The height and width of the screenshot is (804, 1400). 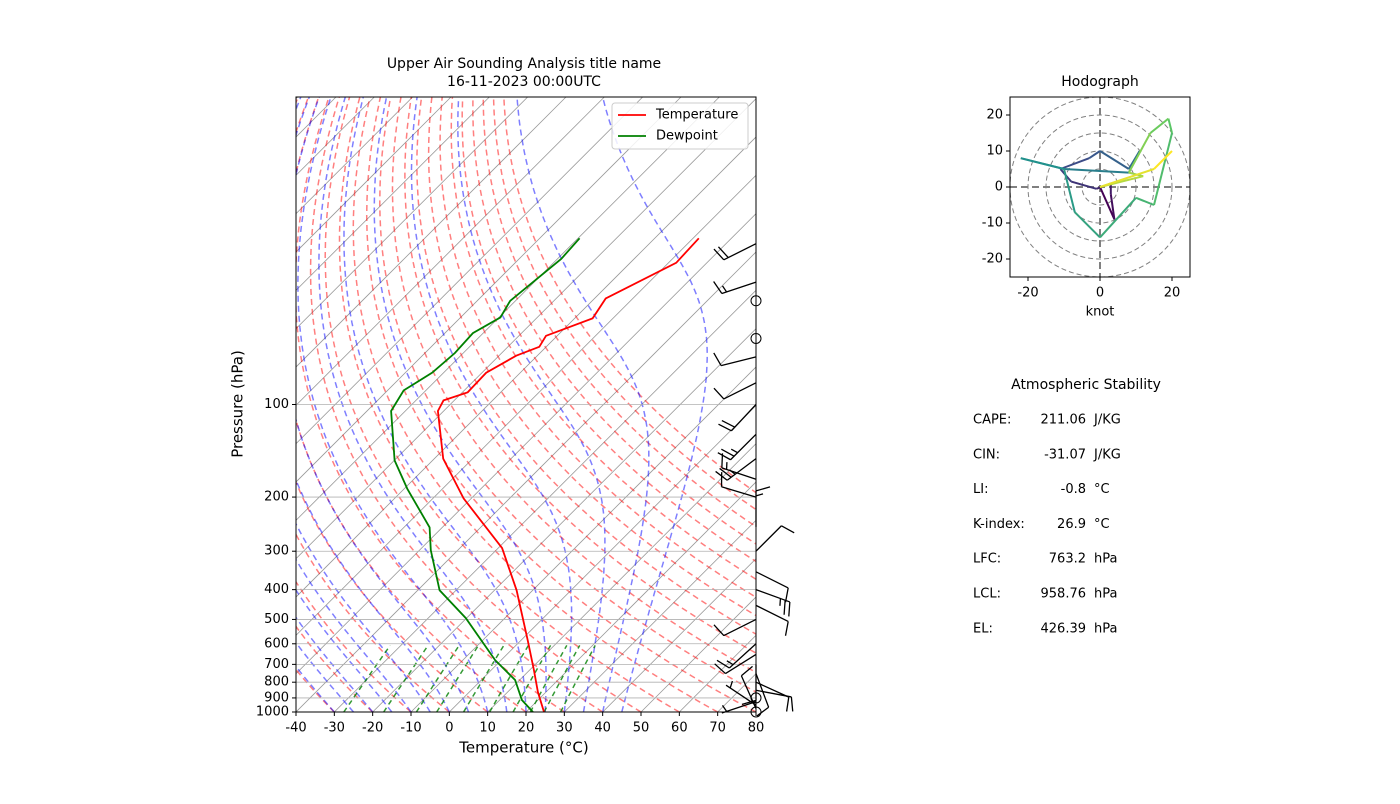 I want to click on legend-label: Temperature, so click(x=696, y=115).